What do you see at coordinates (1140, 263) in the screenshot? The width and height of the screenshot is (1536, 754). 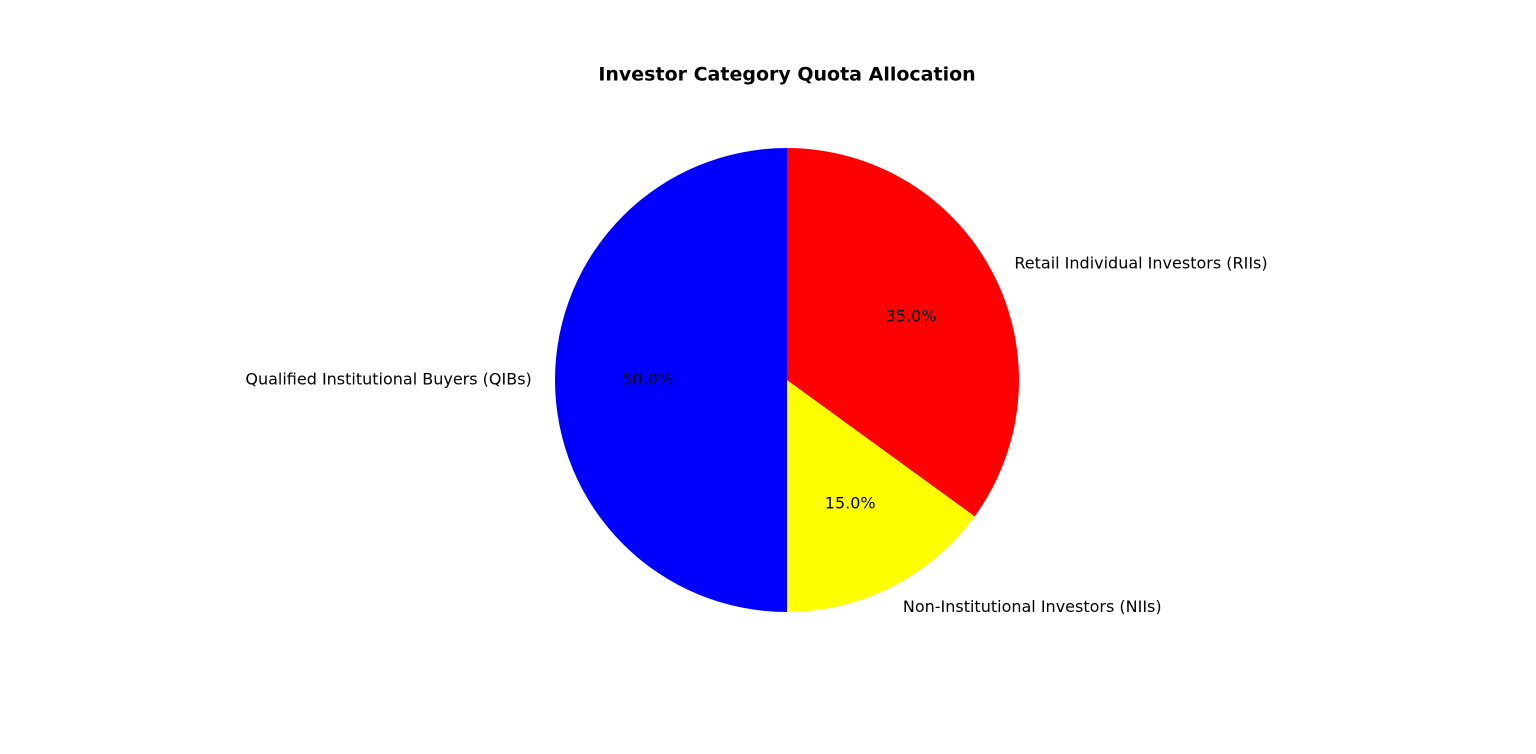 I see `slice-label: Retail Individual Investors (RIIs)` at bounding box center [1140, 263].